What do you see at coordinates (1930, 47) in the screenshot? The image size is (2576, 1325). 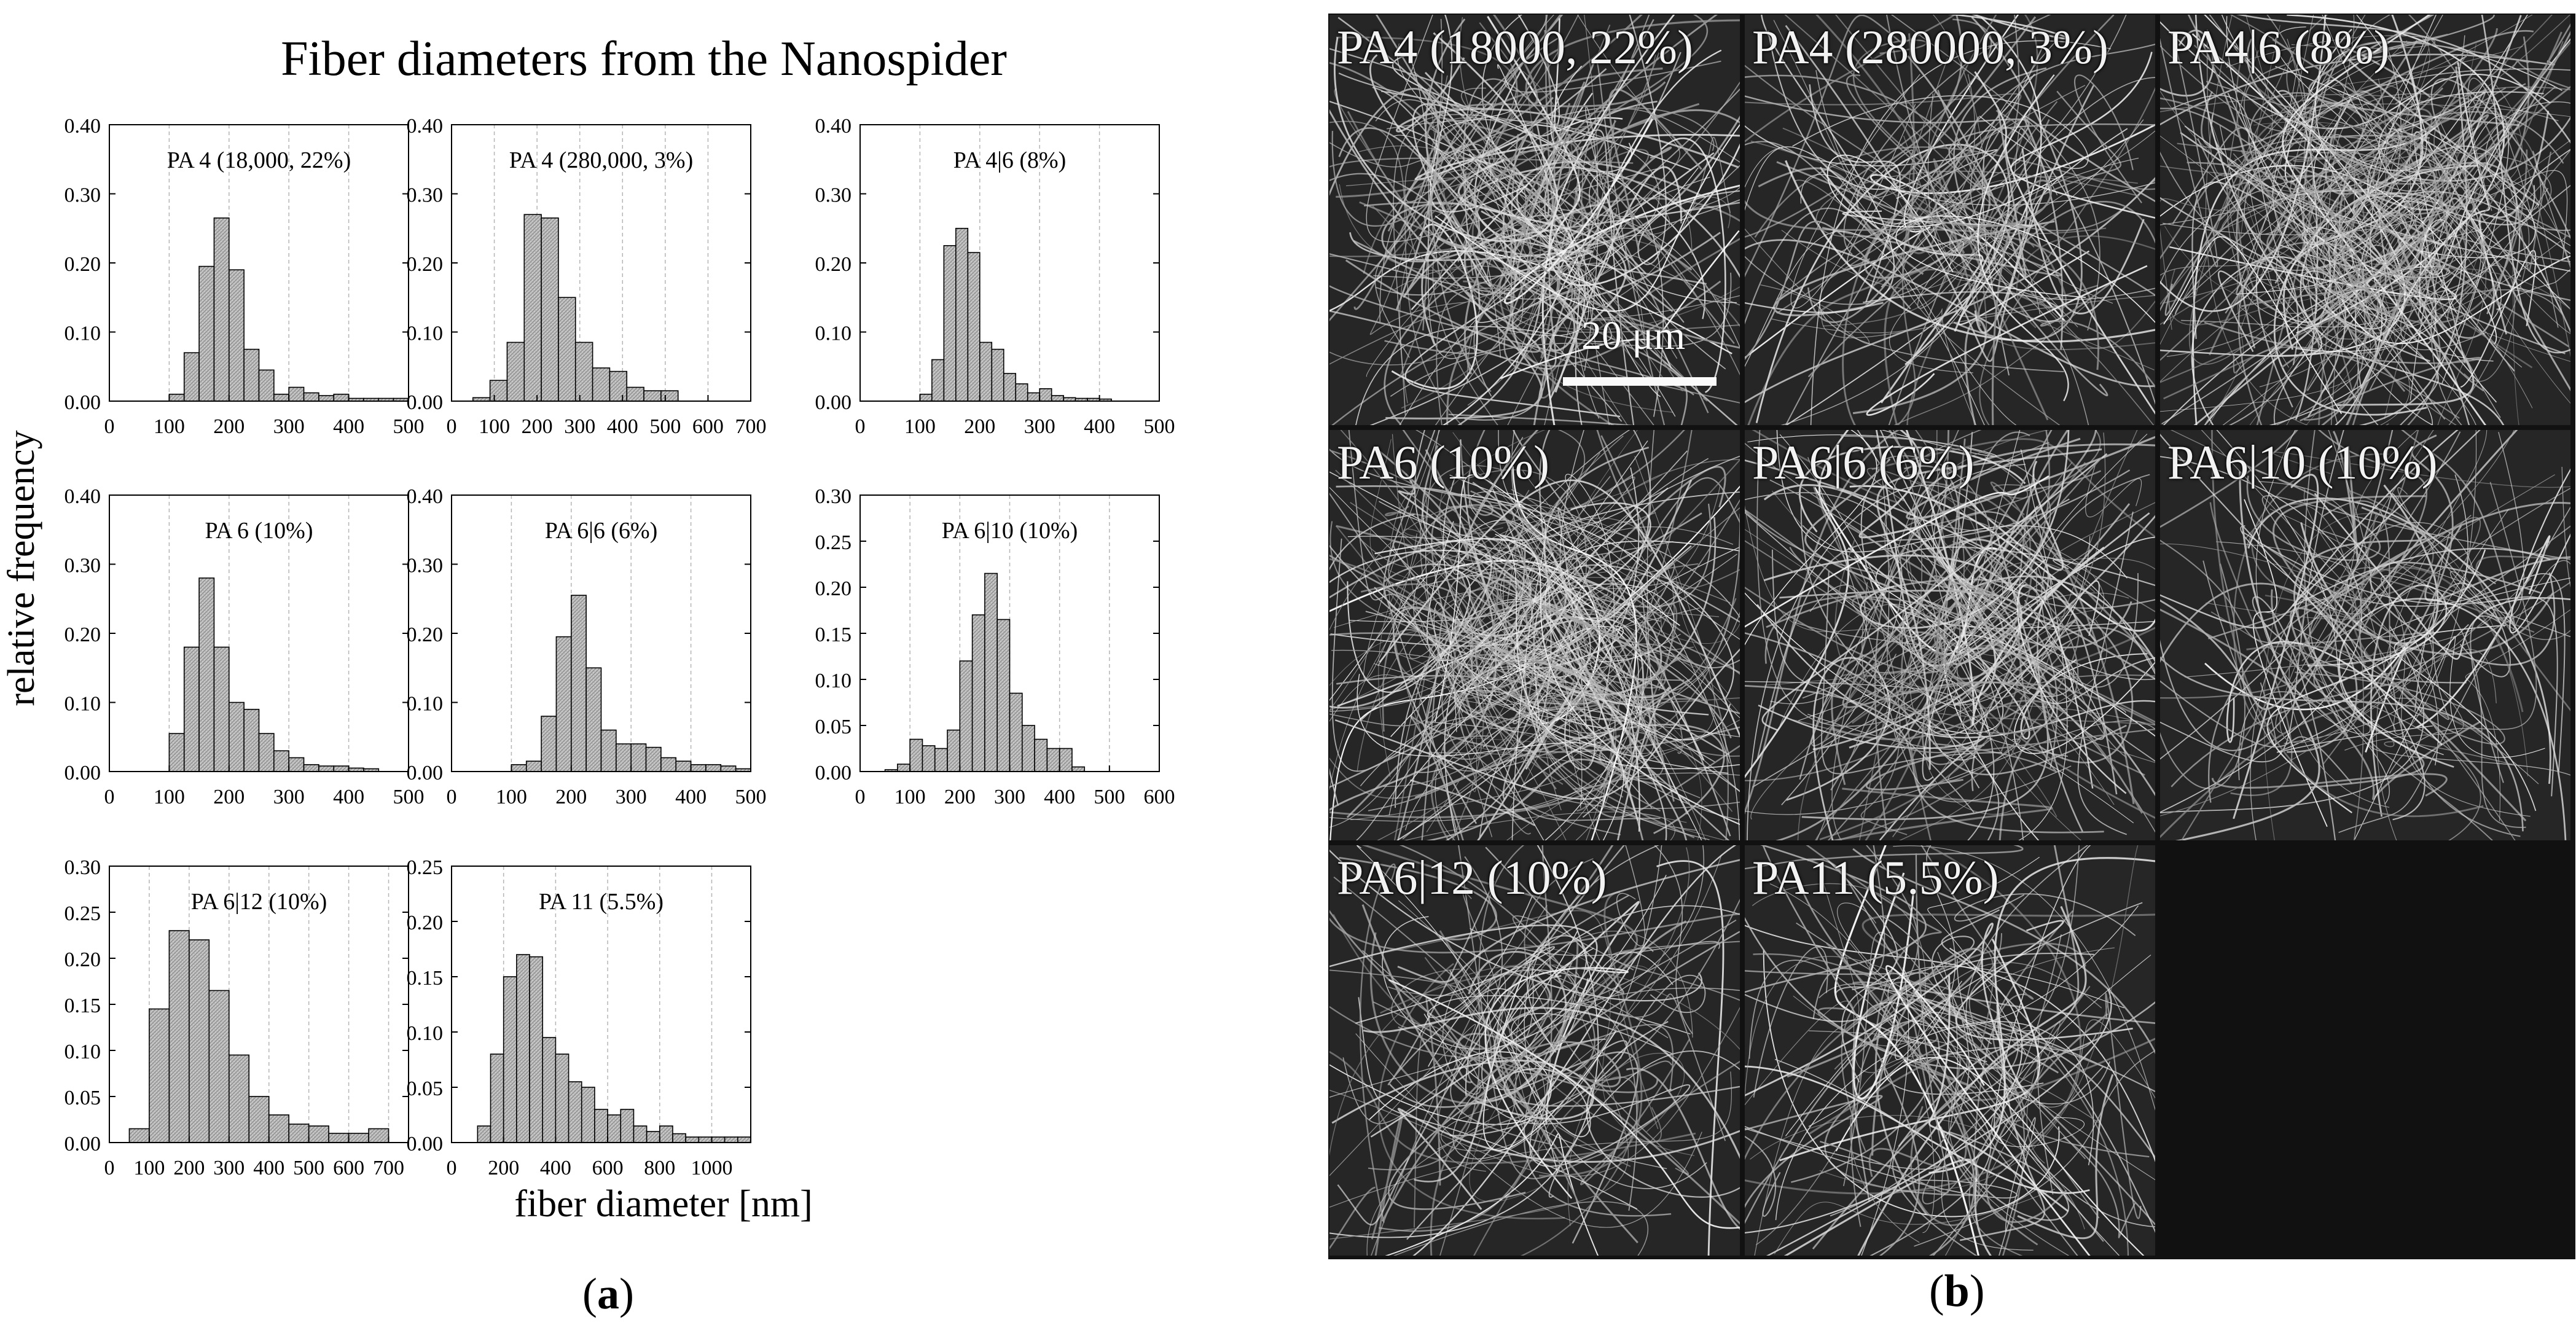 I see `sem-label: PA4 (280000, 3%)` at bounding box center [1930, 47].